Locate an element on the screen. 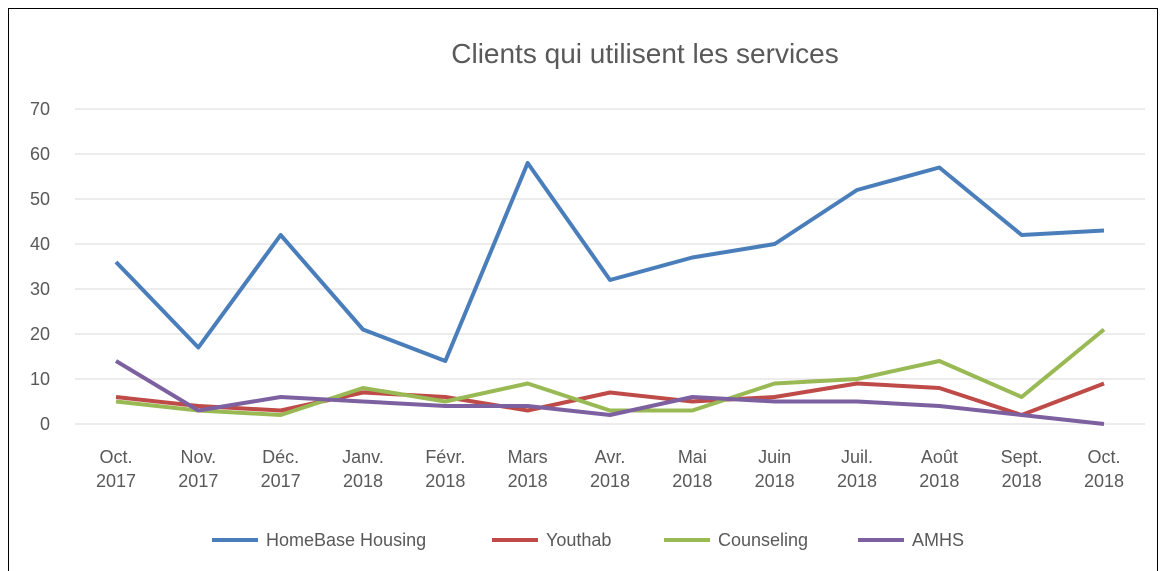  y-tick-label: 70 is located at coordinates (39, 109).